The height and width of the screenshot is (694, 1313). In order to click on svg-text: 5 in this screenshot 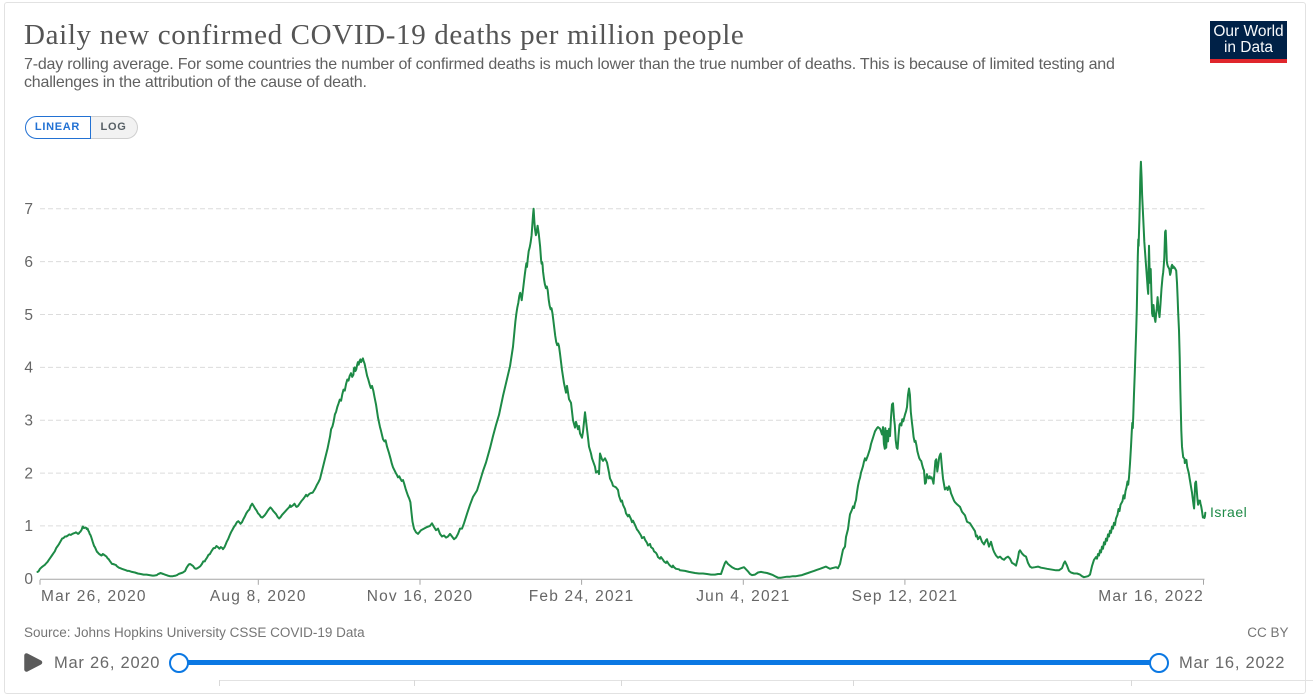, I will do `click(28, 315)`.